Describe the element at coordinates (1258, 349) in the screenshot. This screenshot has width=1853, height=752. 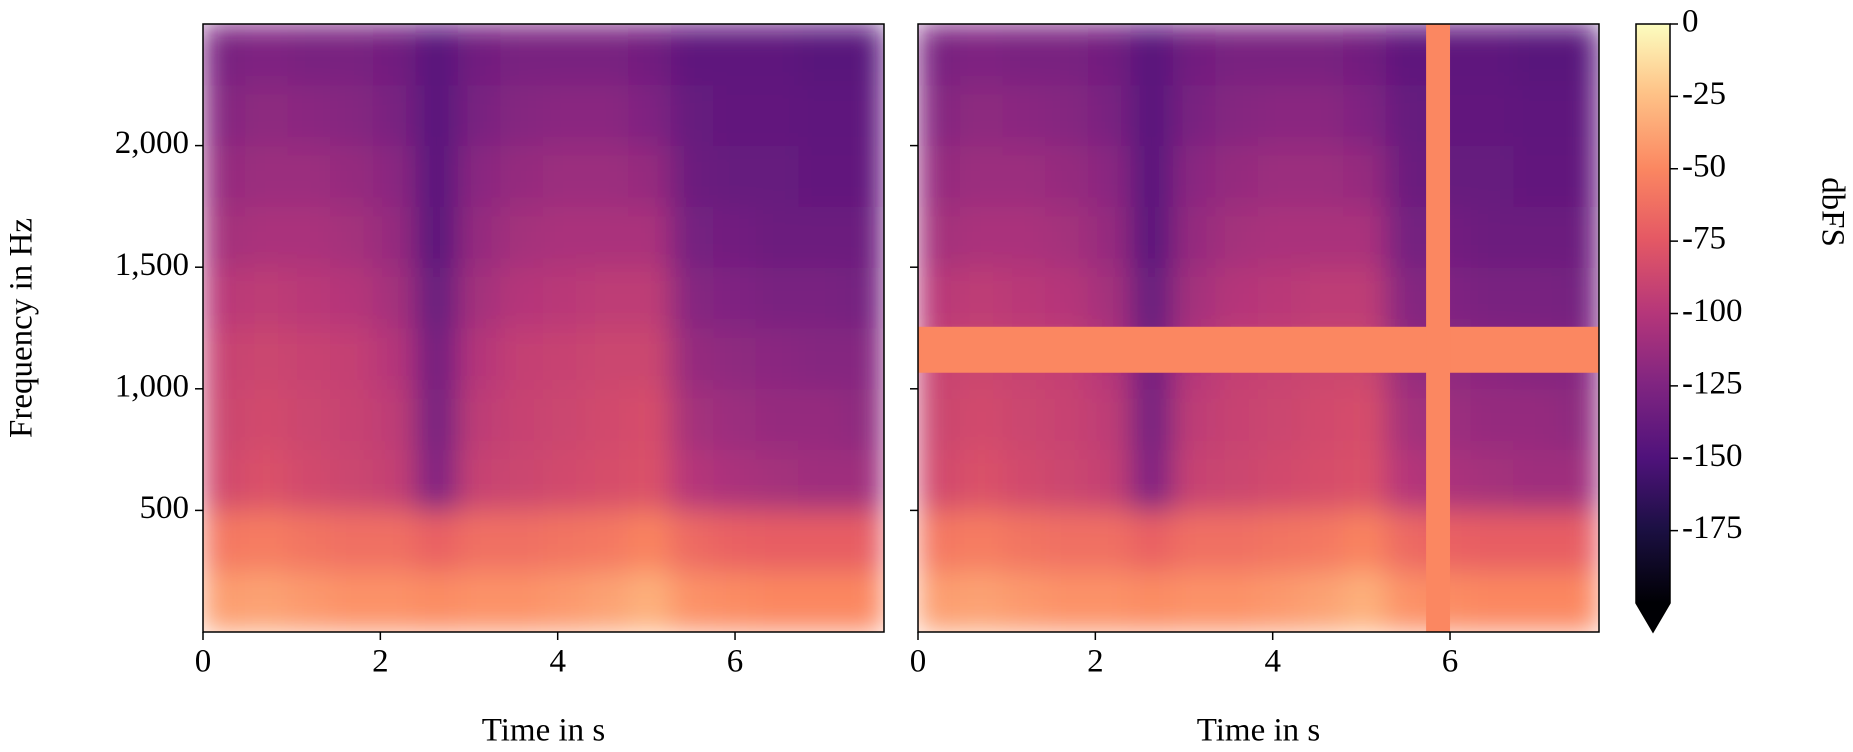
I see `frequency-mask` at that location.